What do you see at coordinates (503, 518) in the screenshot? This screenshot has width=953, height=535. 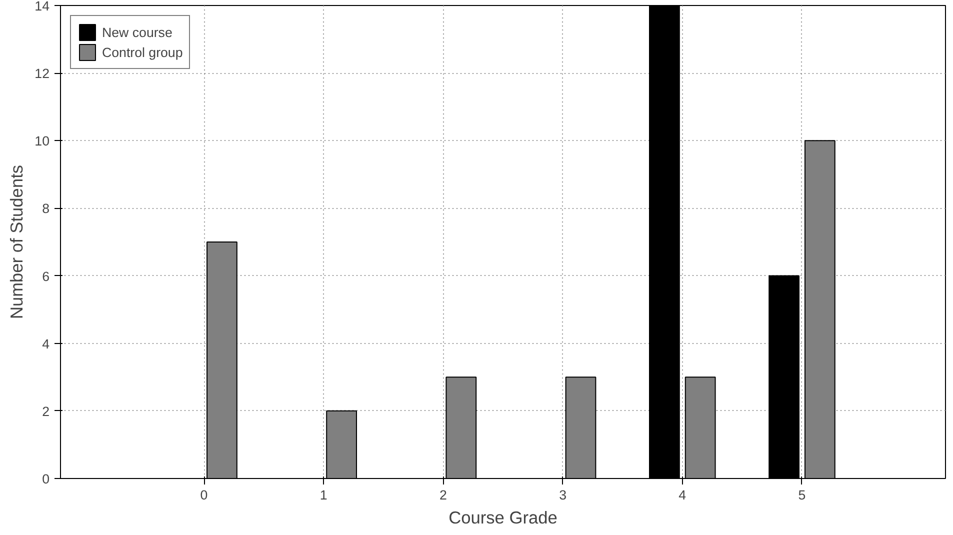 I see `x-axis-title: Course Grade` at bounding box center [503, 518].